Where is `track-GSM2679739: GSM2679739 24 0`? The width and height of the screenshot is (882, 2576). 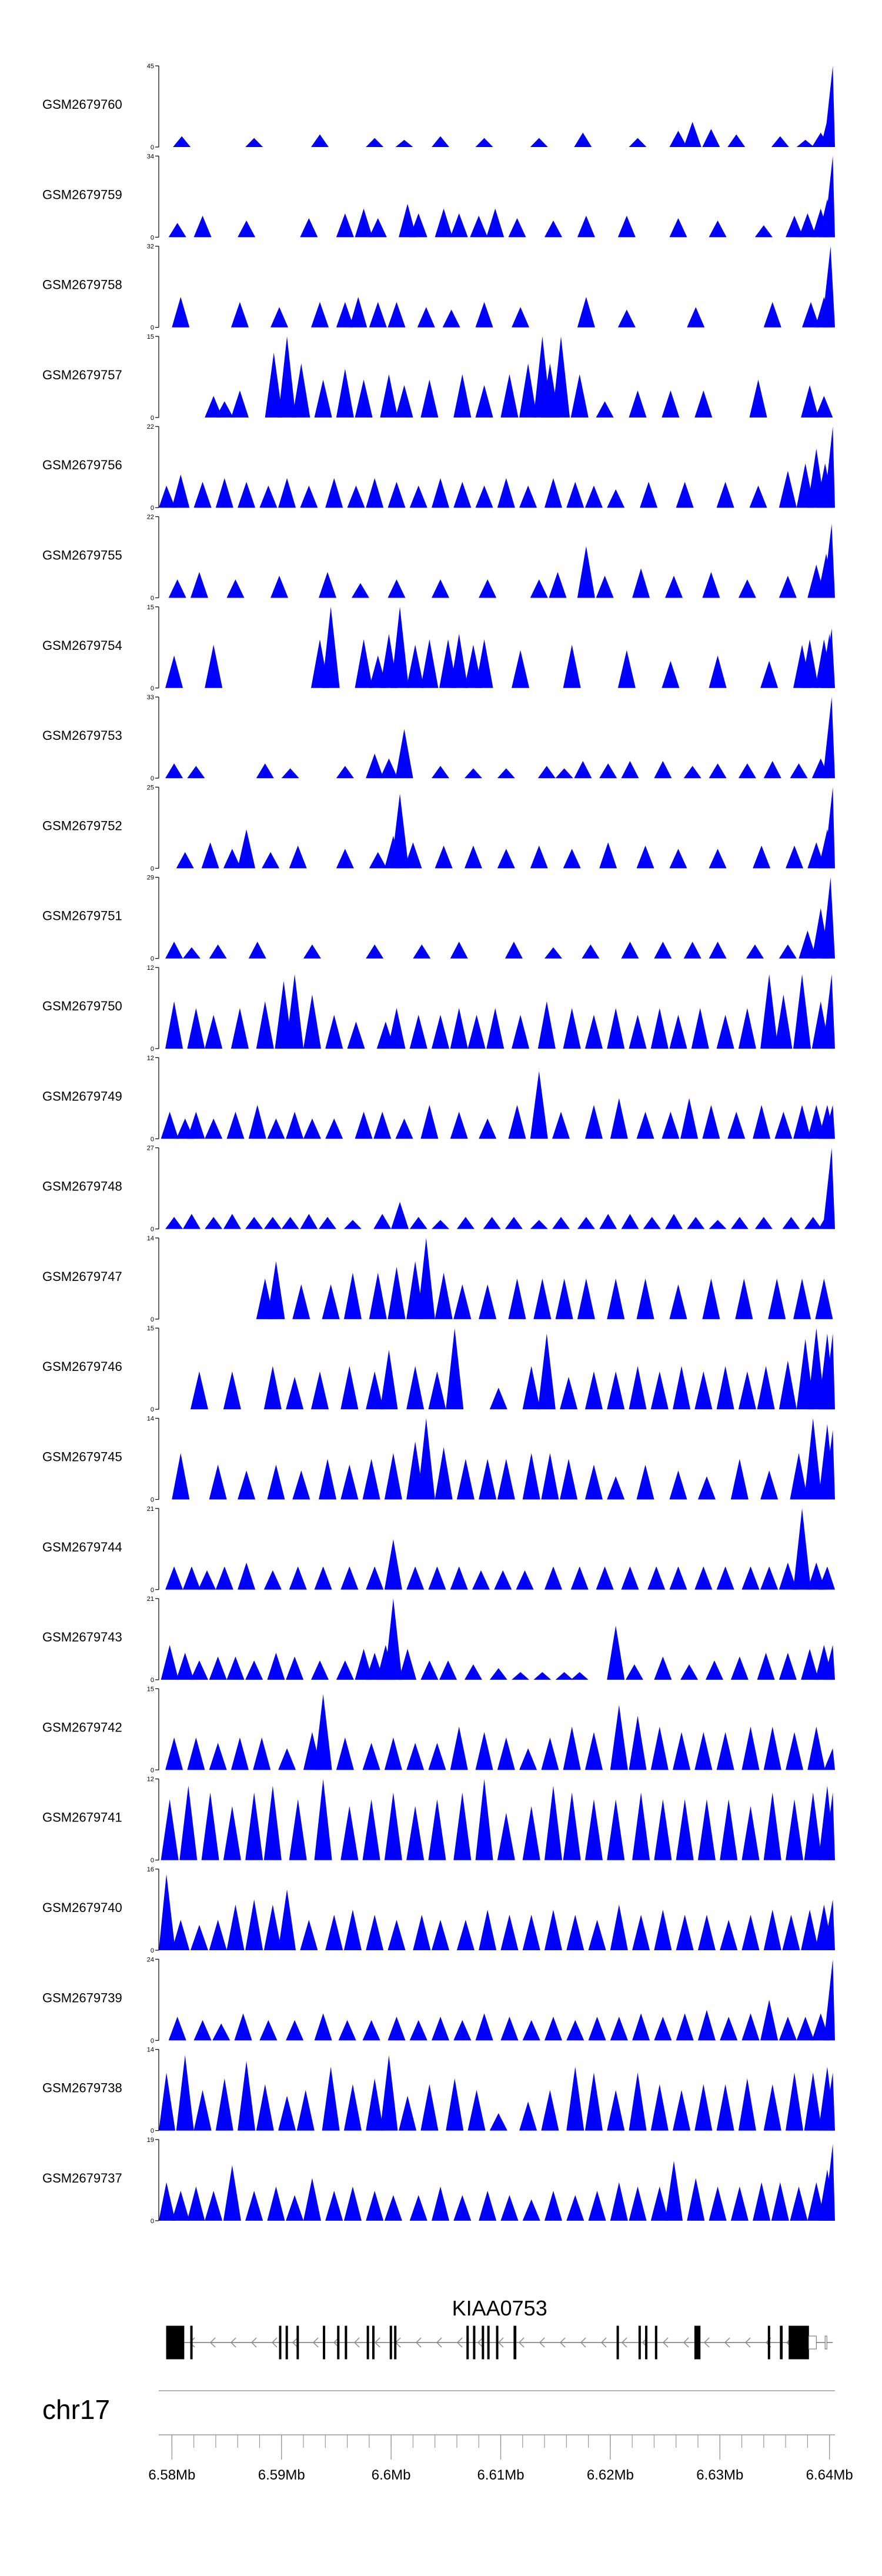
track-GSM2679739: GSM2679739 24 0 is located at coordinates (438, 2000).